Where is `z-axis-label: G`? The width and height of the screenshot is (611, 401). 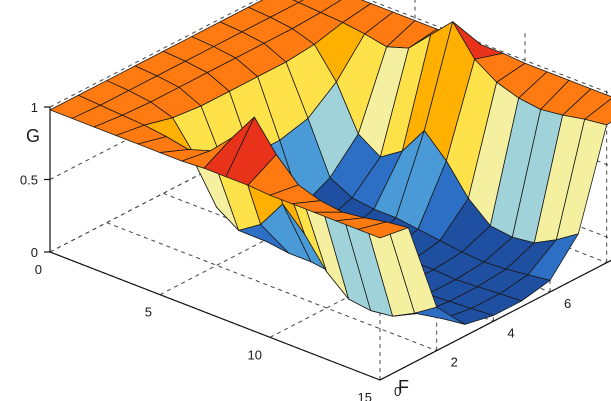
z-axis-label: G is located at coordinates (33, 136).